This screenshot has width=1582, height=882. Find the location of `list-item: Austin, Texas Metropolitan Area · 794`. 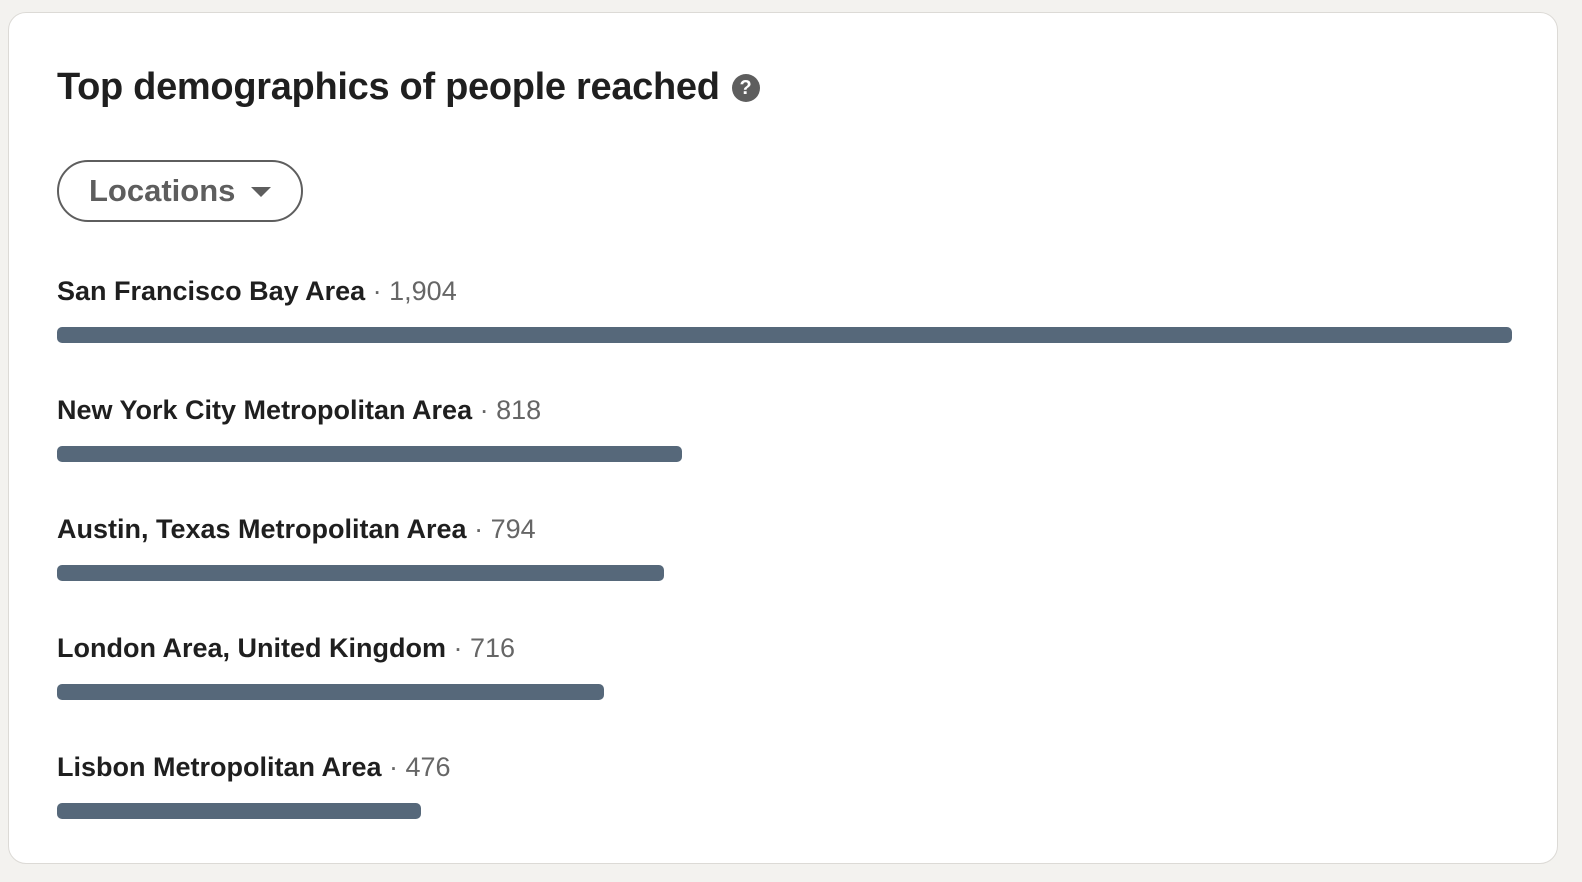

list-item: Austin, Texas Metropolitan Area · 794 is located at coordinates (784, 569).